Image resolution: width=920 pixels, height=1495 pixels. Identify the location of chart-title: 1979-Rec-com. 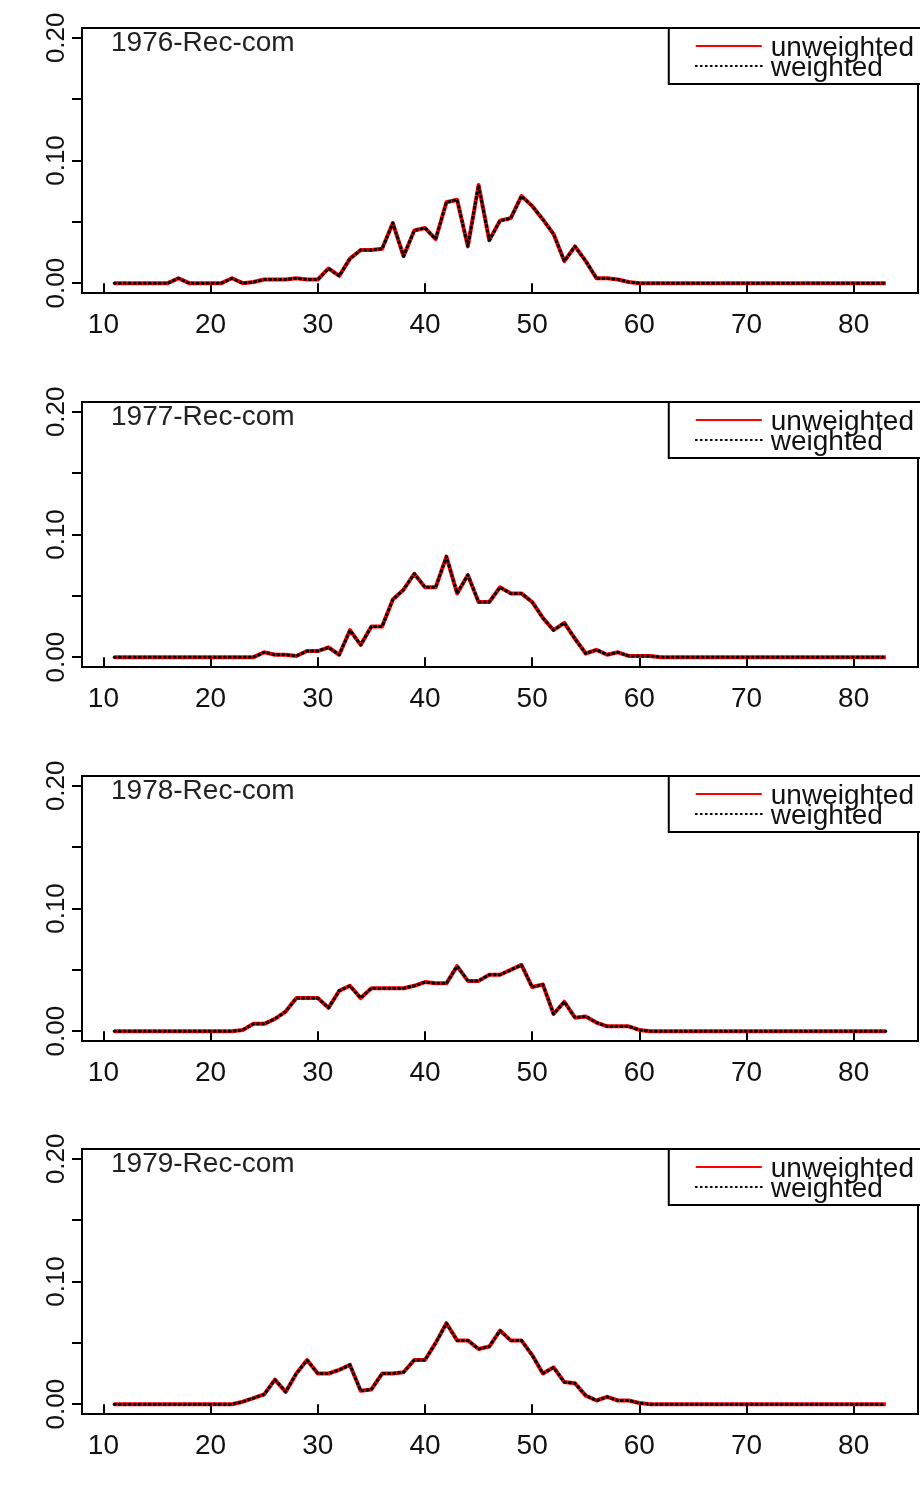
(203, 1162).